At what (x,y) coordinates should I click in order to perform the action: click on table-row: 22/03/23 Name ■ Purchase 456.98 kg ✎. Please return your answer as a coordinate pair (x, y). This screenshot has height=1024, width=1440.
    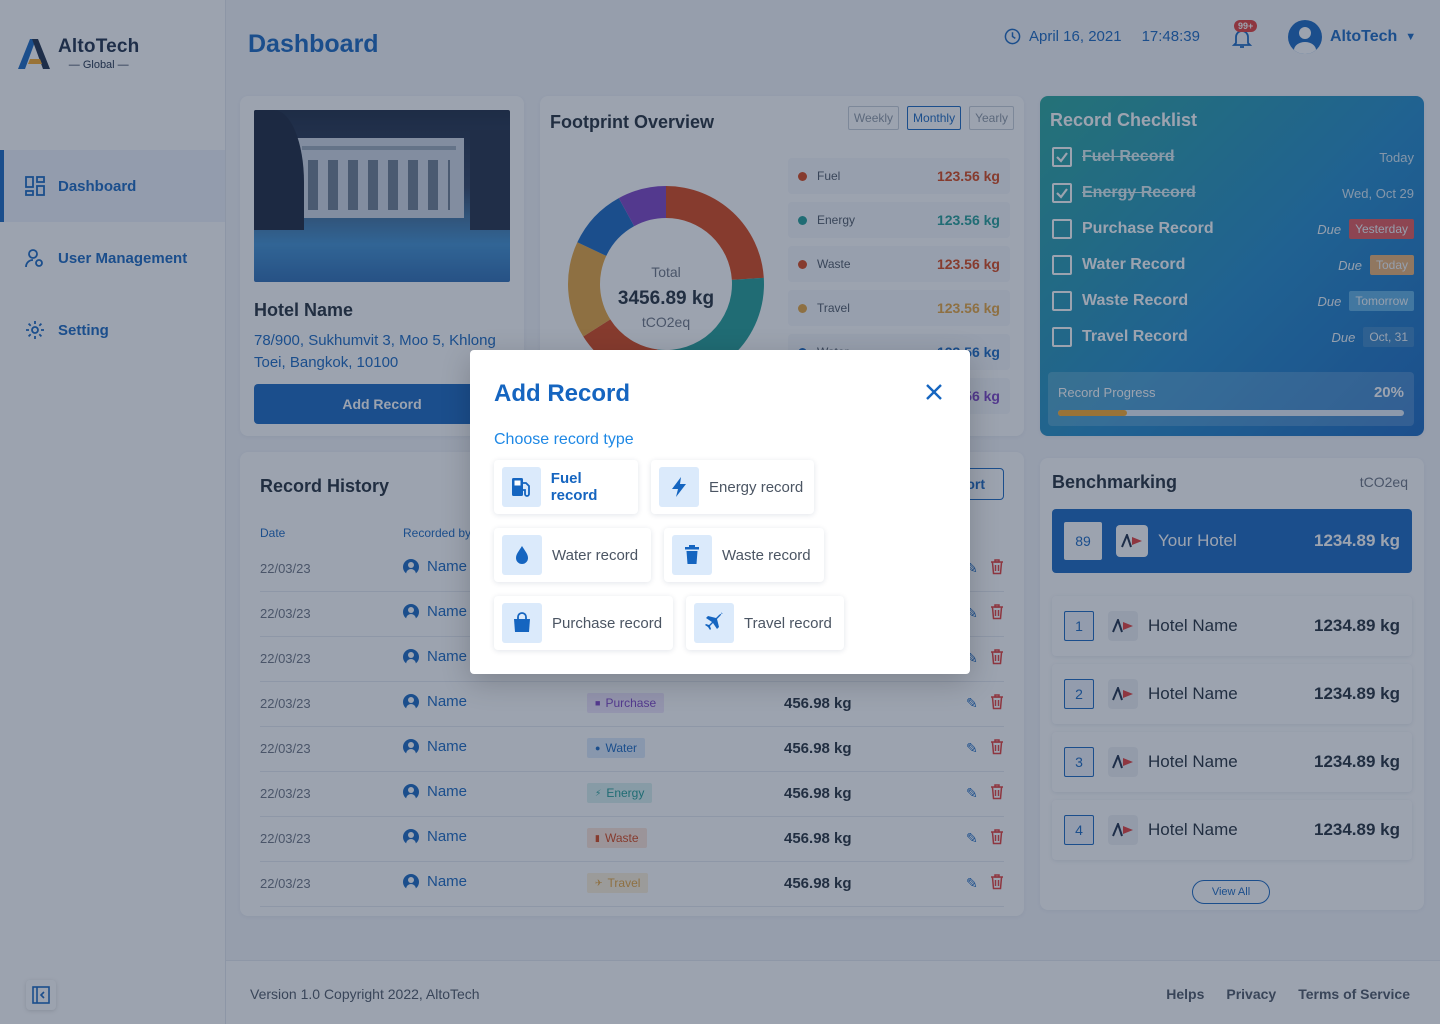
    Looking at the image, I should click on (632, 704).